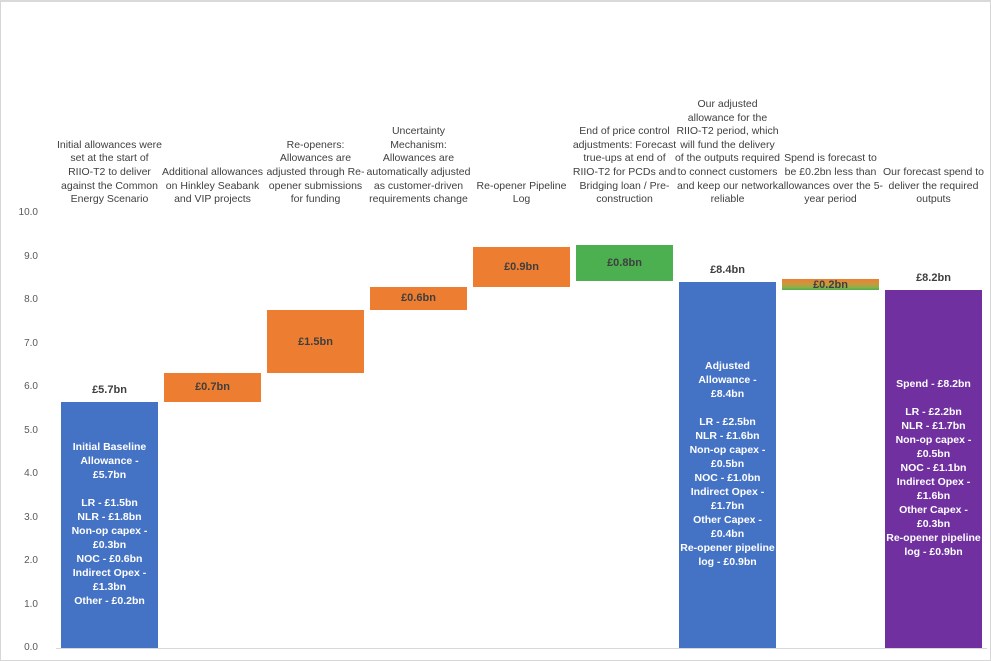  I want to click on y-axis-tick-label: 0.0, so click(31, 647).